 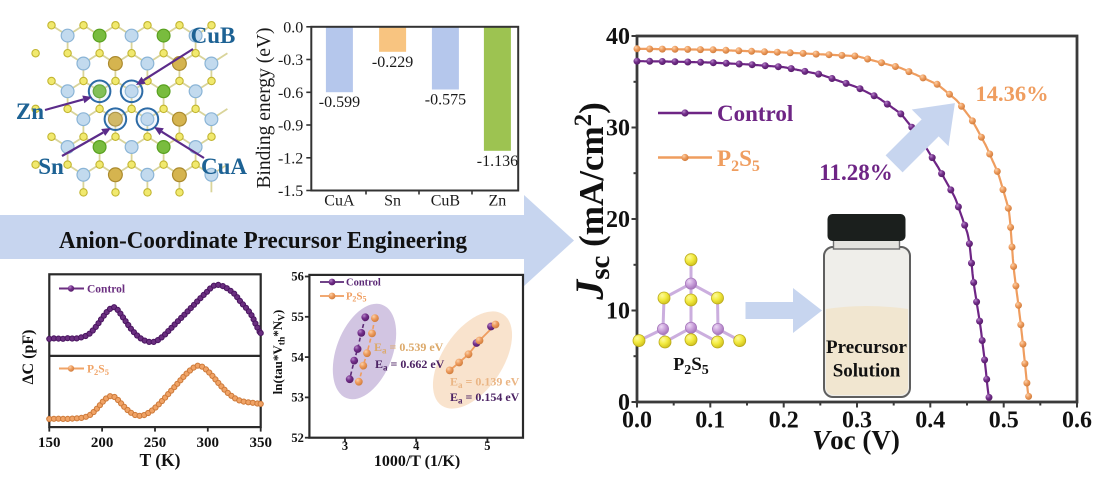 What do you see at coordinates (290, 93) in the screenshot?
I see `svg-text: -0.6` at bounding box center [290, 93].